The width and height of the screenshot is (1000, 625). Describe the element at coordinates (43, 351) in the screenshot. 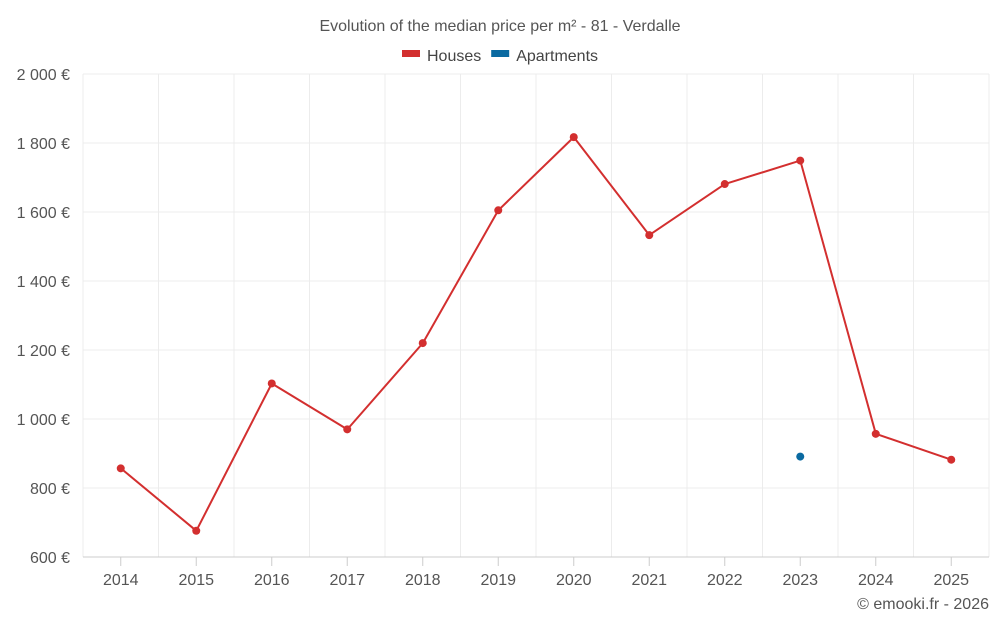

I see `y-tick-label: 1 200 €` at that location.